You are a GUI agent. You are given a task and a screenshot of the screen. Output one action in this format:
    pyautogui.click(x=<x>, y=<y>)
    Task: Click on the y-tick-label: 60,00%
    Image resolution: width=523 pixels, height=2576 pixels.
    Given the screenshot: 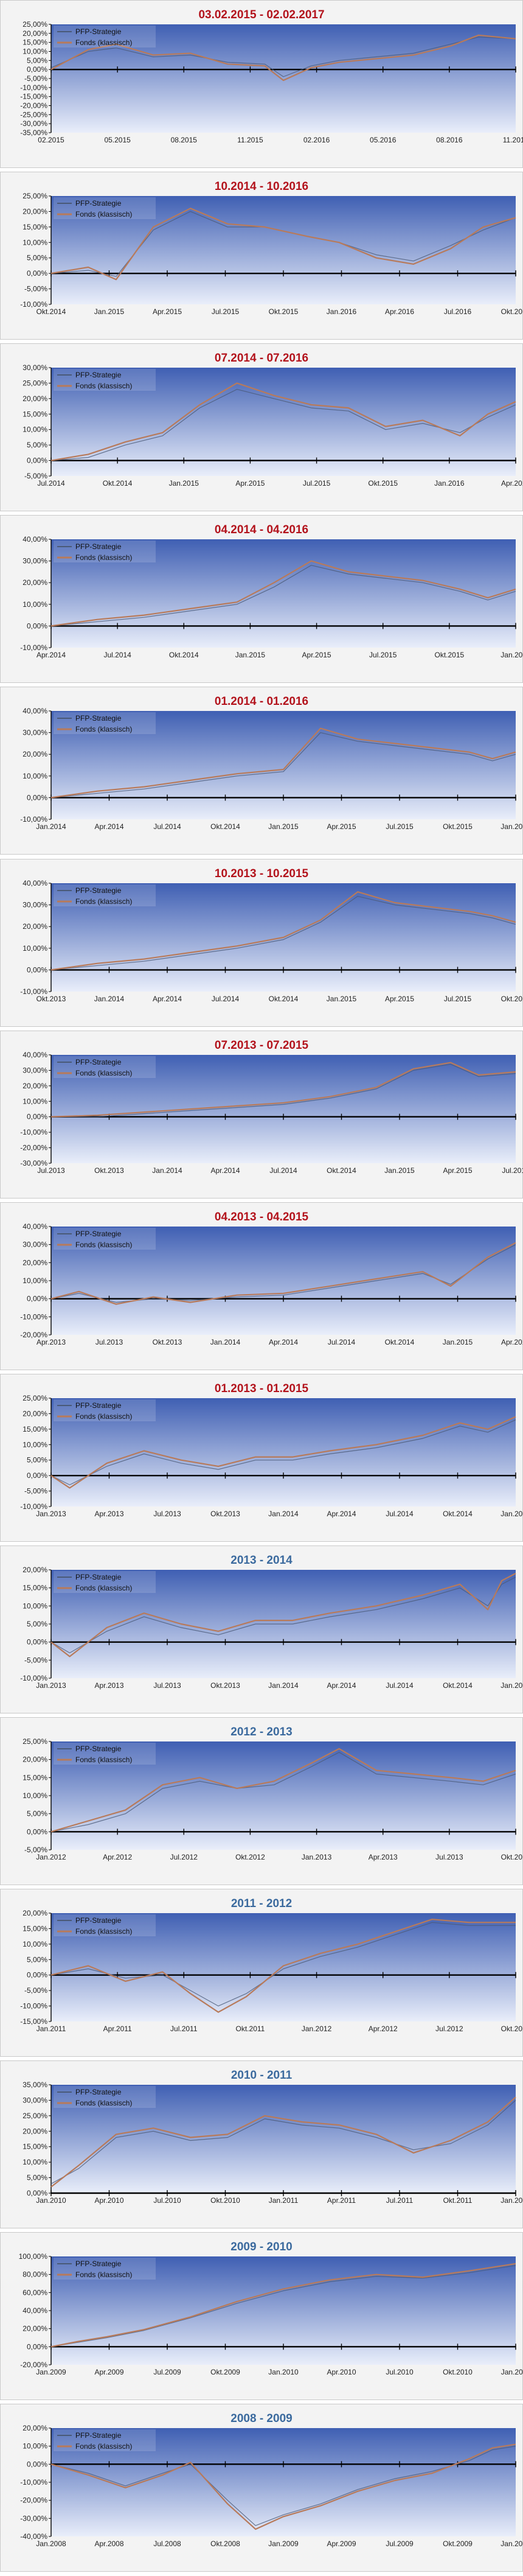 What is the action you would take?
    pyautogui.click(x=35, y=2293)
    